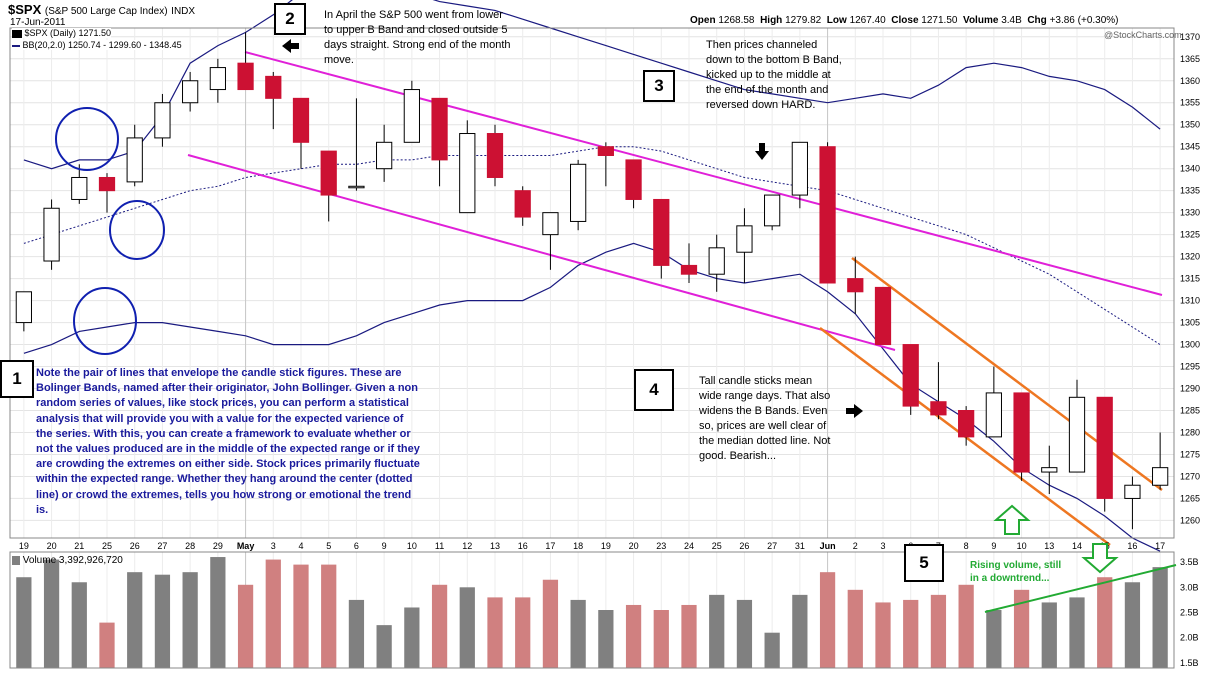  I want to click on arrow-up-green-icon, so click(1012, 519).